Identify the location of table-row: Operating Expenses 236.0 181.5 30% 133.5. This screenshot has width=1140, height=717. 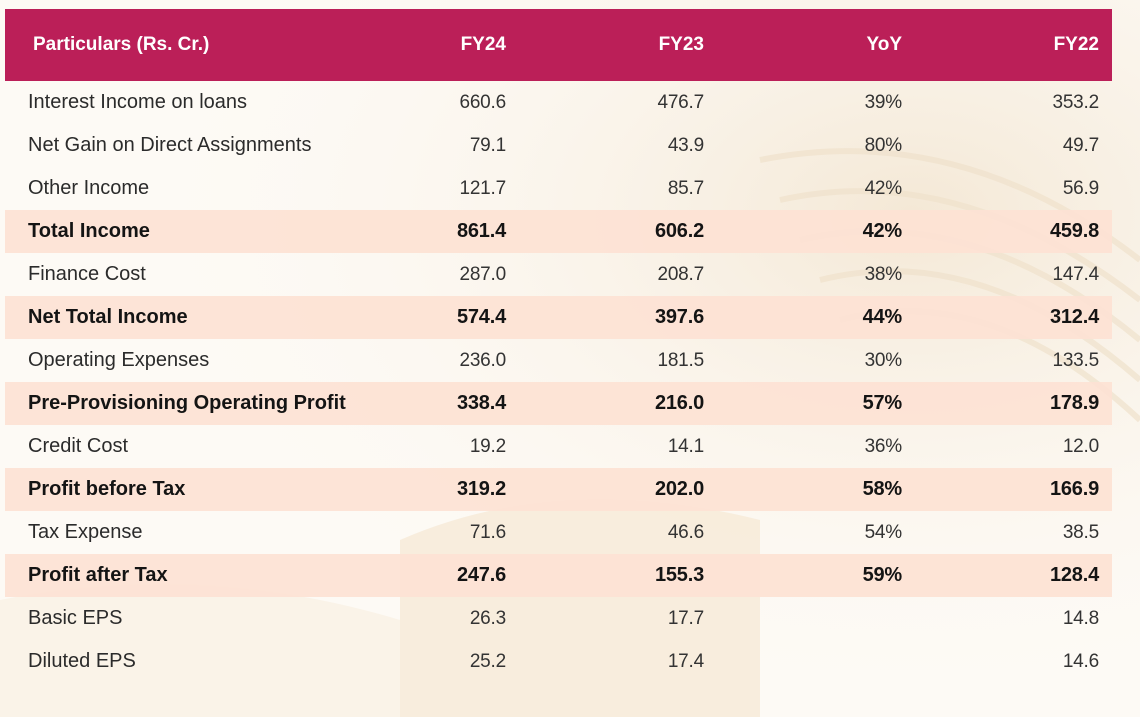
(558, 360).